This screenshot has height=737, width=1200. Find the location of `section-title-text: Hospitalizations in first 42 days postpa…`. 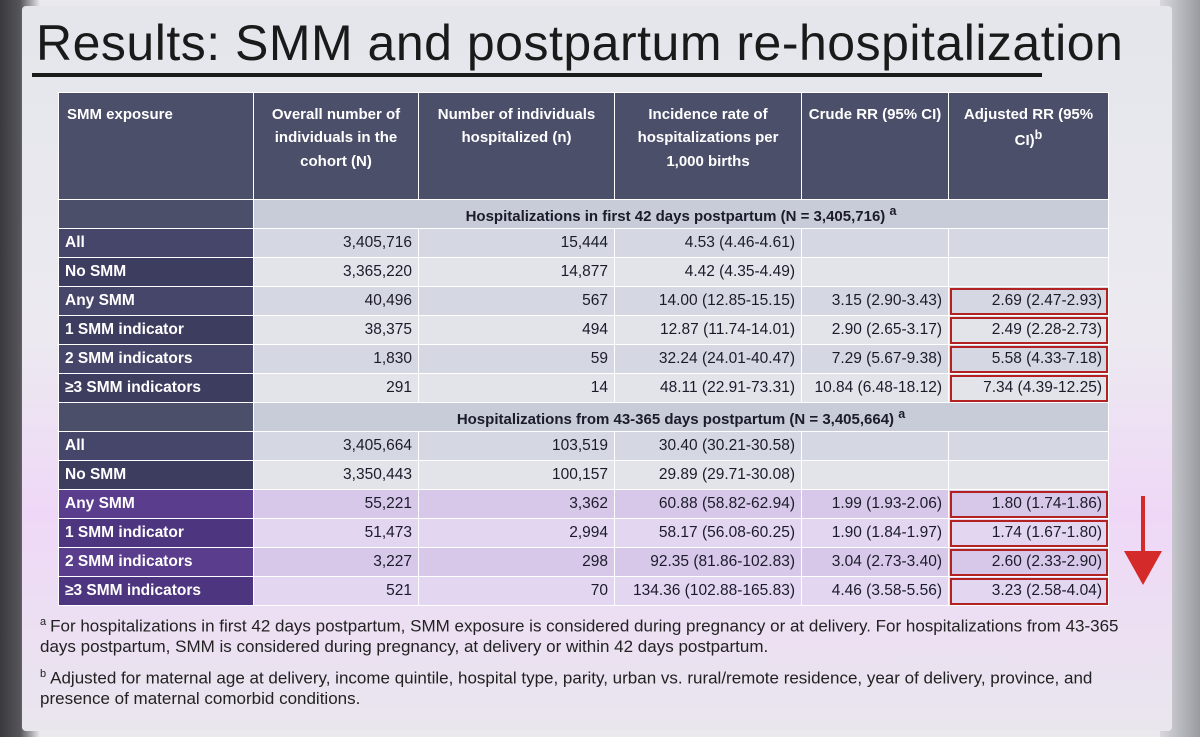

section-title-text: Hospitalizations in first 42 days postpa… is located at coordinates (675, 216).